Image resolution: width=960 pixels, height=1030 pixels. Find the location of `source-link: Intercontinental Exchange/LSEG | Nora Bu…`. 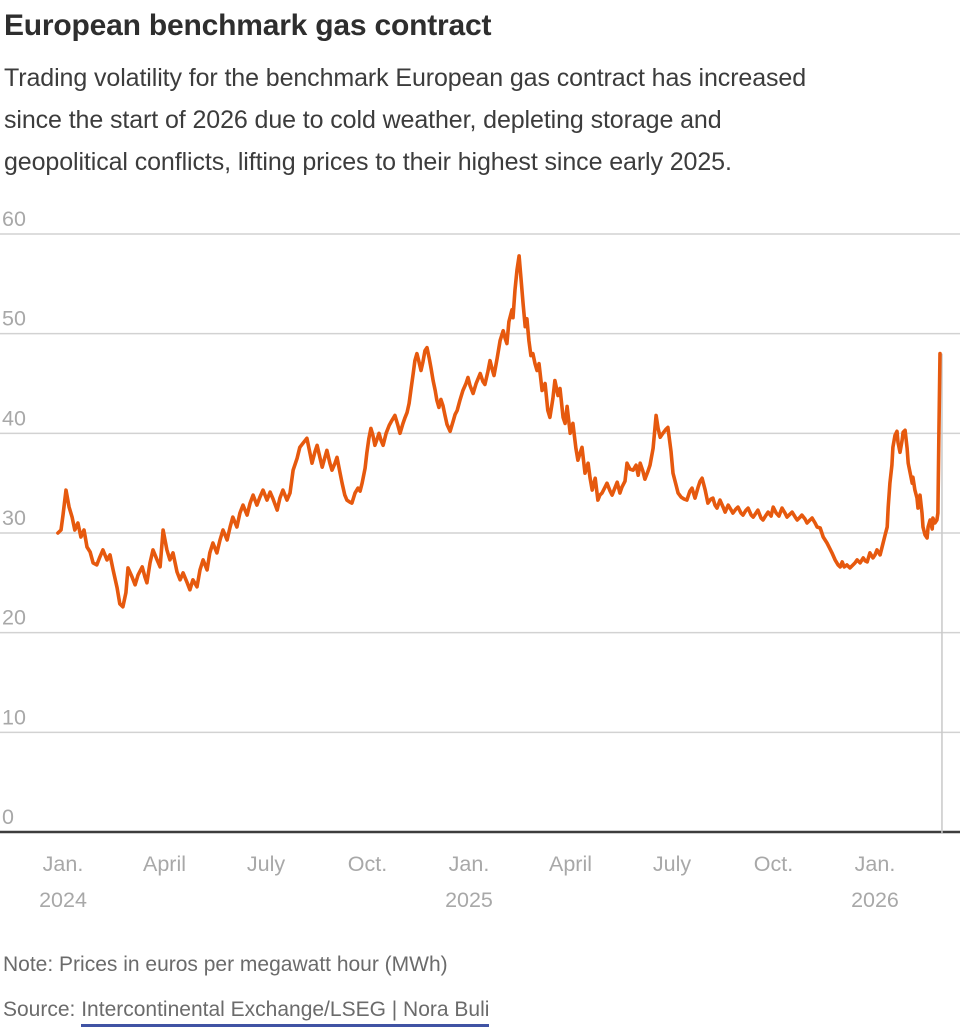

source-link: Intercontinental Exchange/LSEG | Nora Bu… is located at coordinates (285, 1012).